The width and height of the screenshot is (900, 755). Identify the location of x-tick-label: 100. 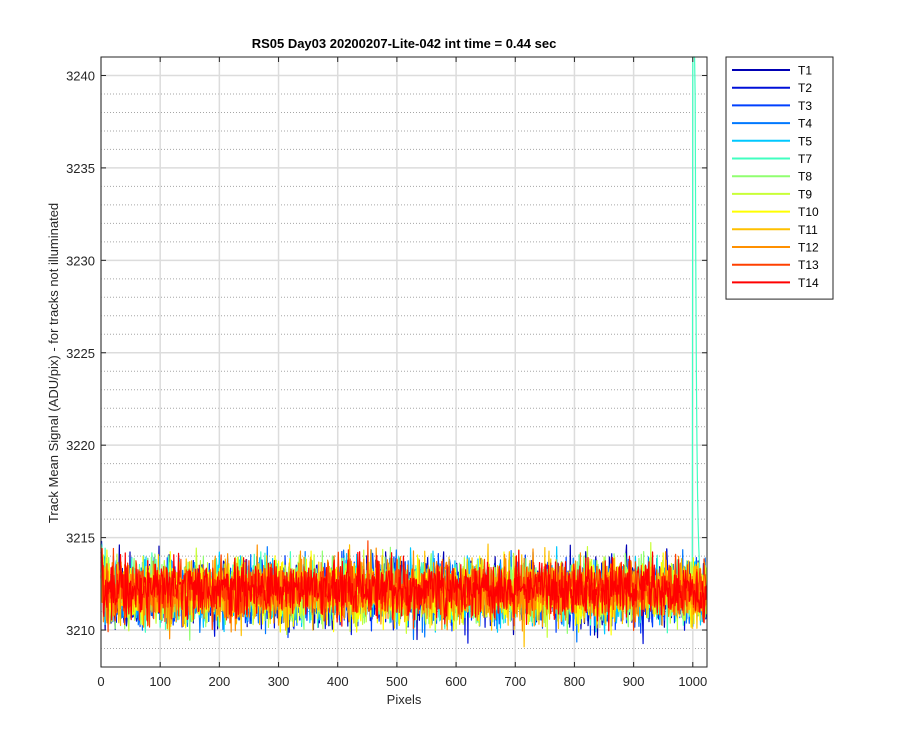
(160, 681).